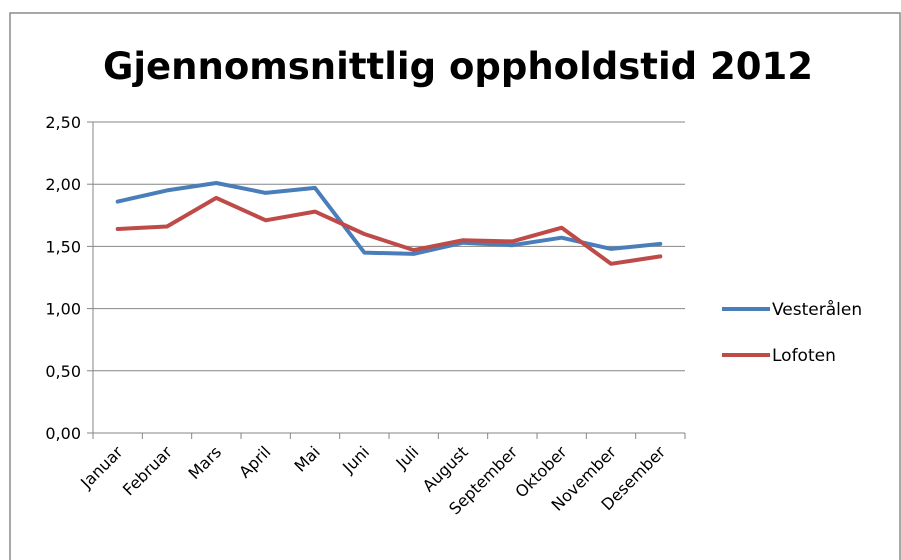  What do you see at coordinates (63, 246) in the screenshot?
I see `y-tick-label: 1,50` at bounding box center [63, 246].